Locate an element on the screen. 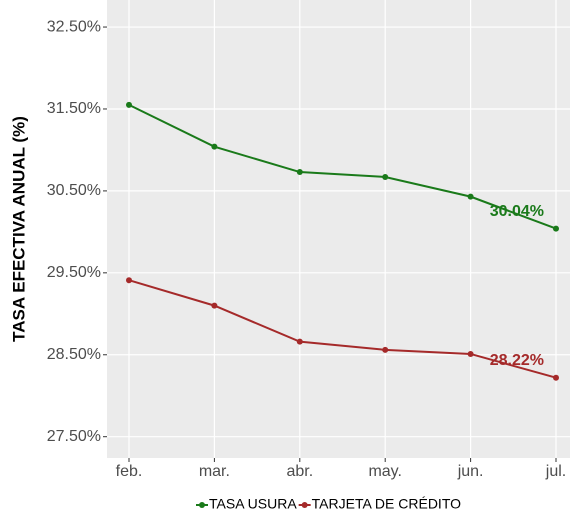 The height and width of the screenshot is (518, 573). x-tick-label: may. is located at coordinates (384, 471).